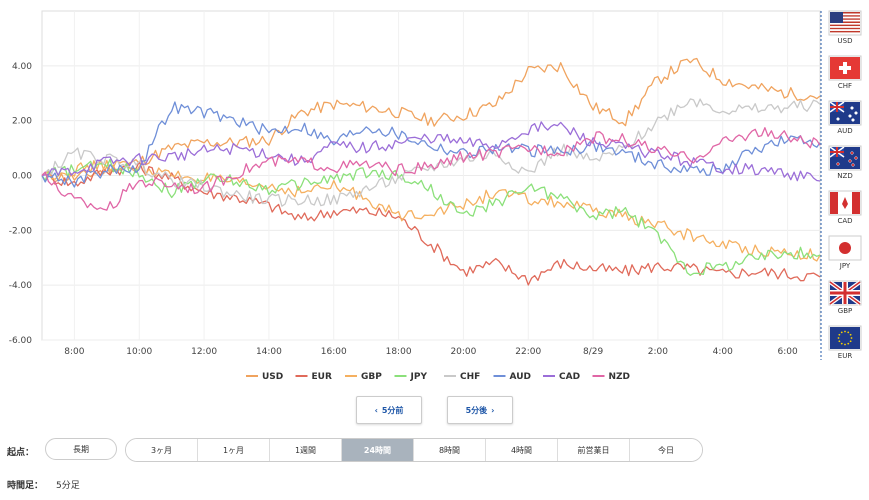 The image size is (869, 500). Describe the element at coordinates (21, 231) in the screenshot. I see `y-tick-label: -2.00` at that location.